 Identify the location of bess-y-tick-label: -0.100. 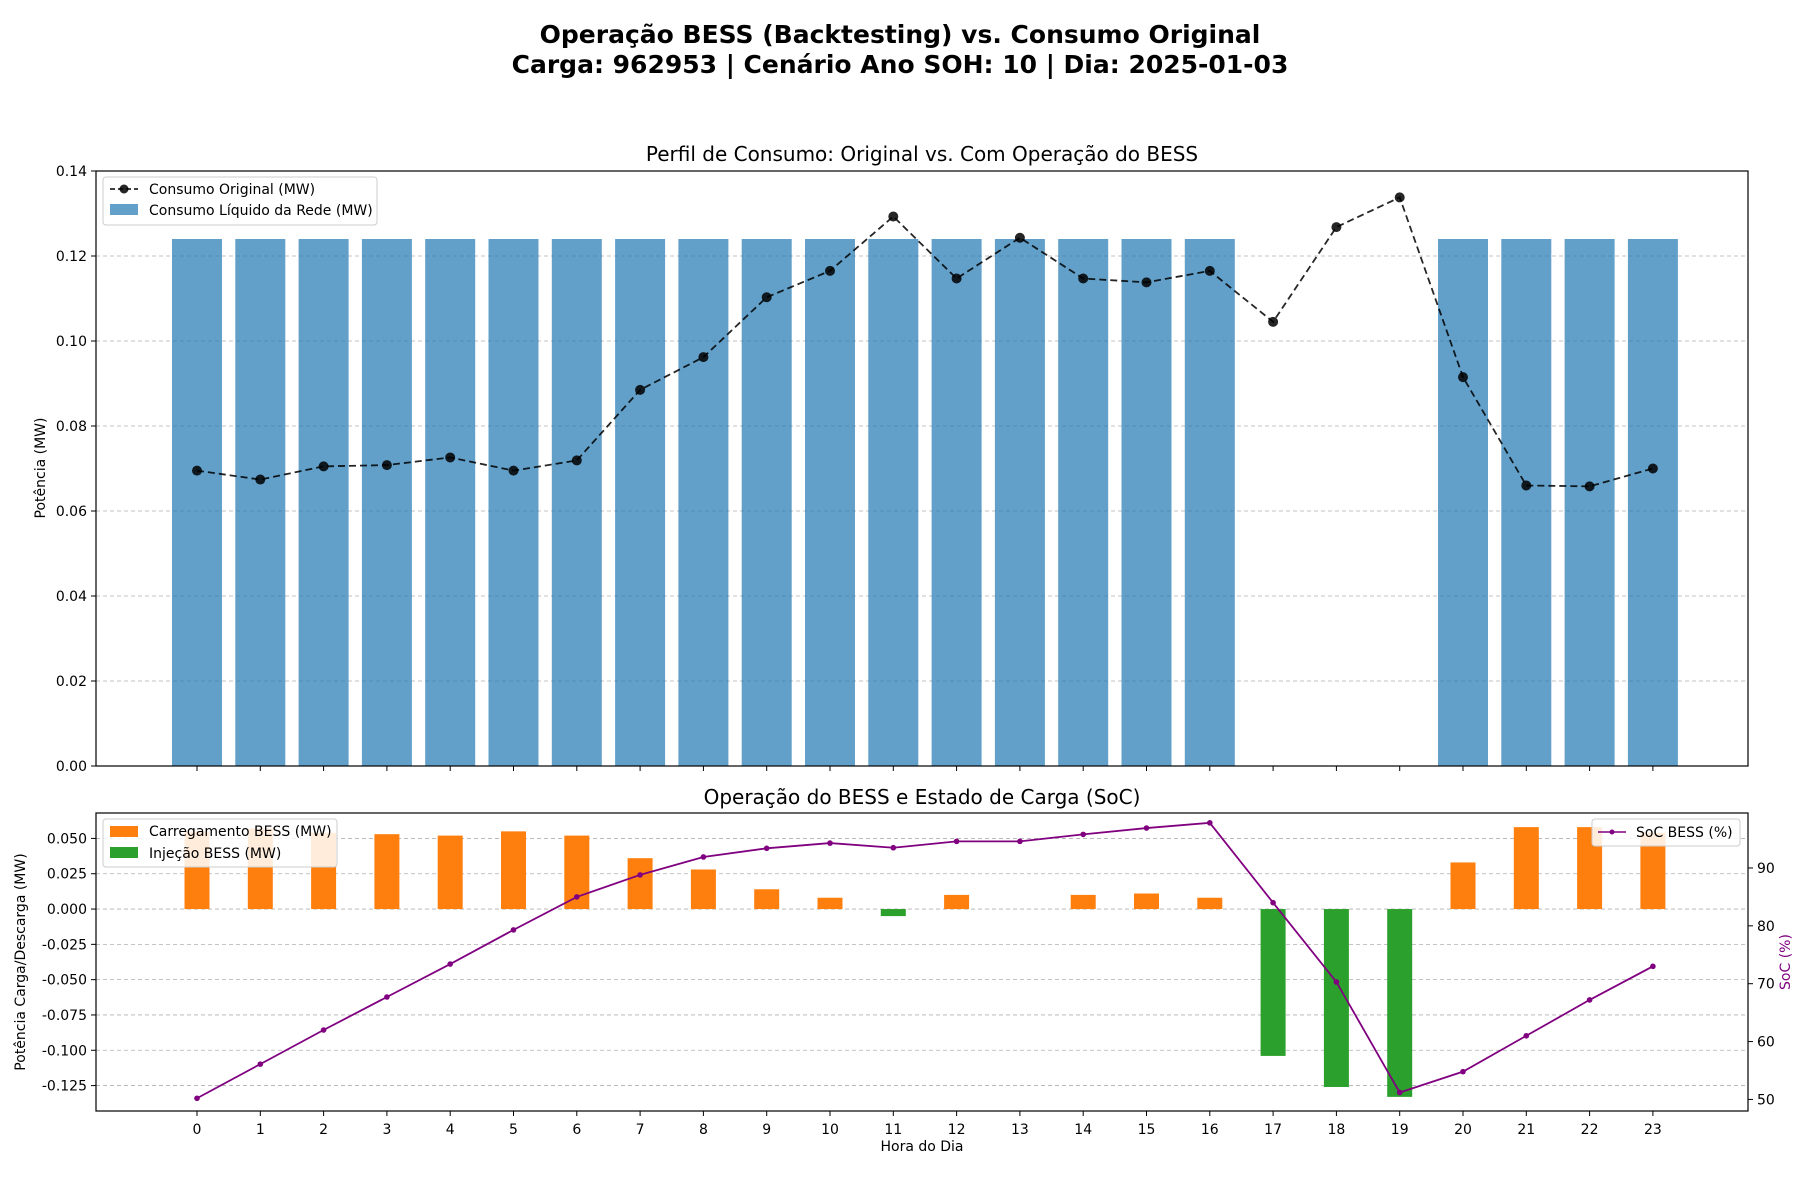
(64, 1051).